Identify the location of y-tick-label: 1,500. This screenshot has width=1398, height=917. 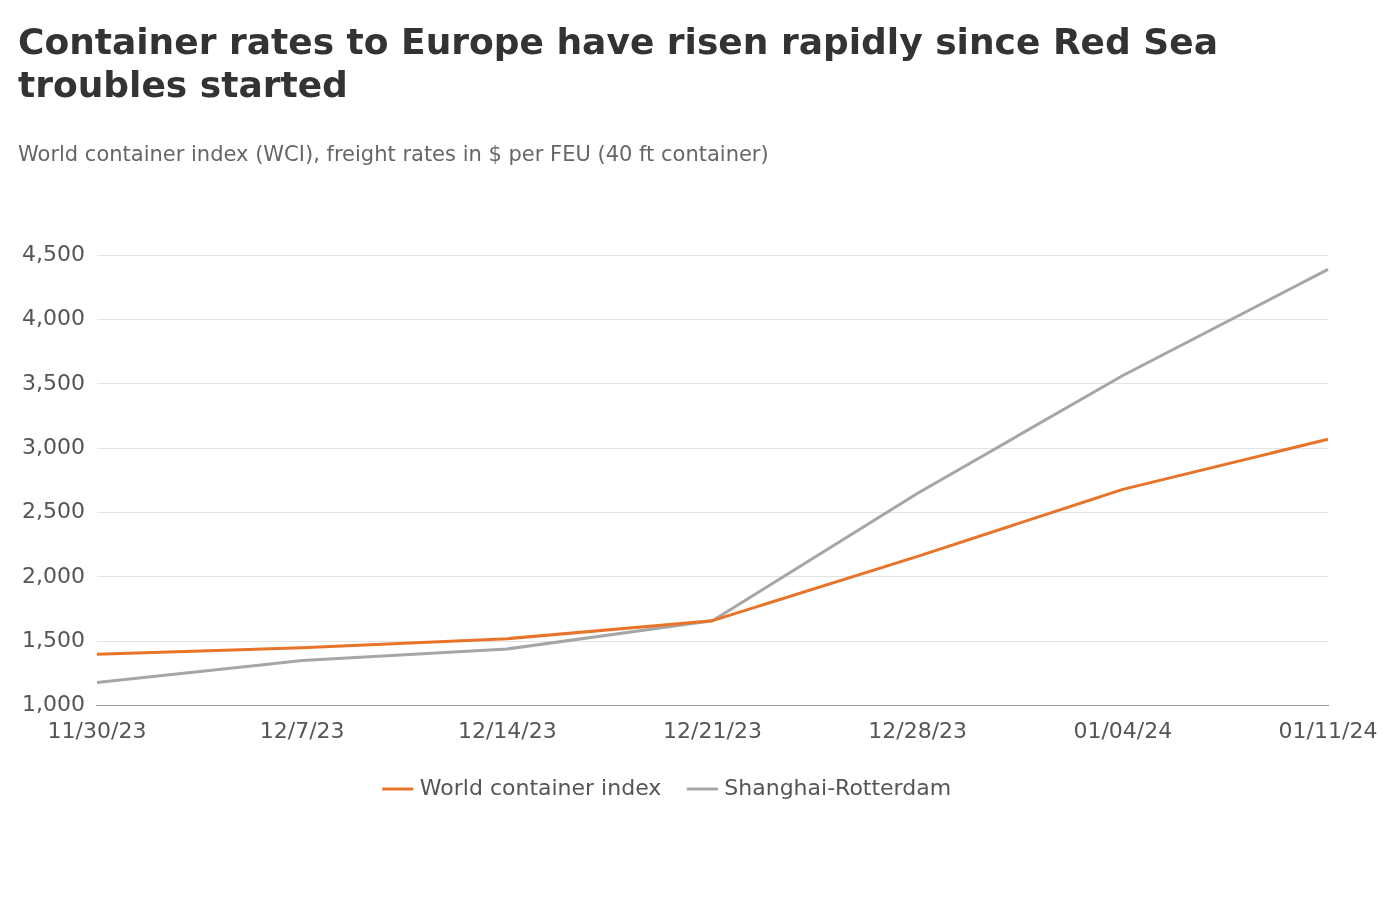
(53, 639).